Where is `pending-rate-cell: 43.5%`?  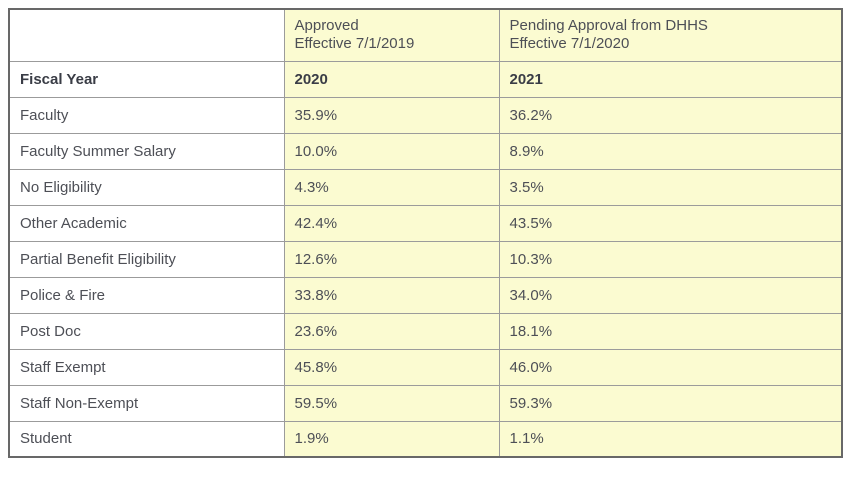 pending-rate-cell: 43.5% is located at coordinates (670, 223).